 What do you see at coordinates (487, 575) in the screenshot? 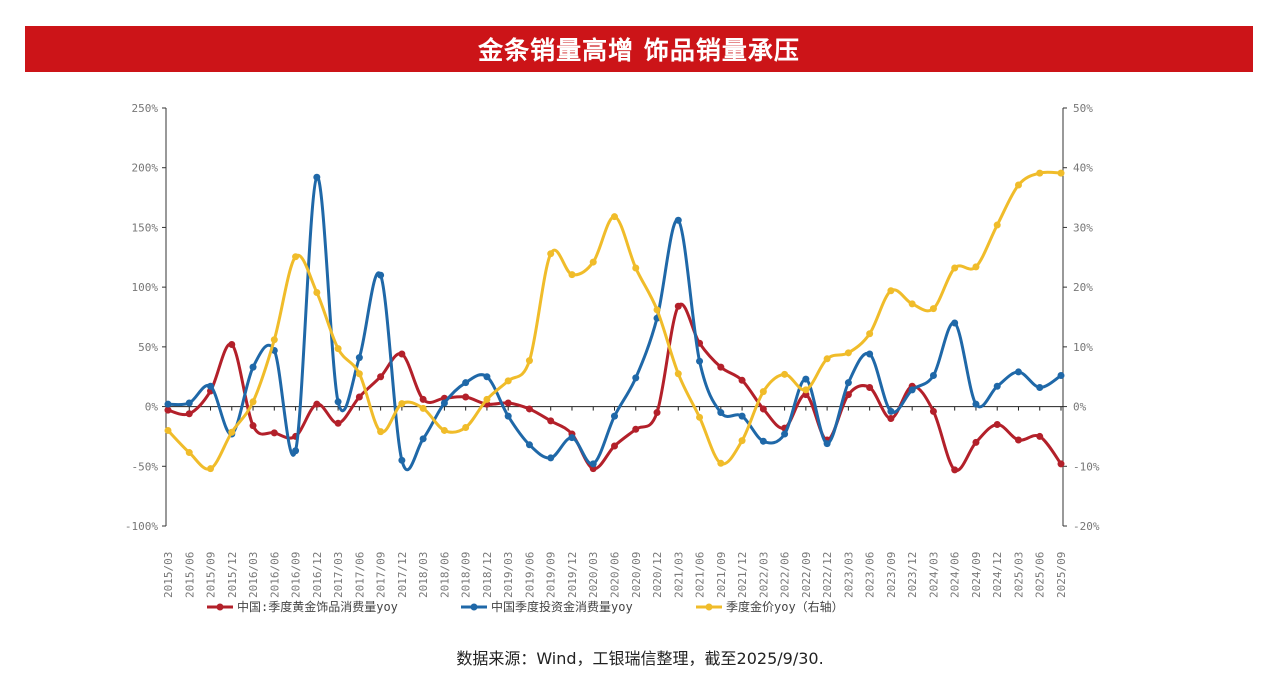
I see `x-tick-label: 2018/12` at bounding box center [487, 575].